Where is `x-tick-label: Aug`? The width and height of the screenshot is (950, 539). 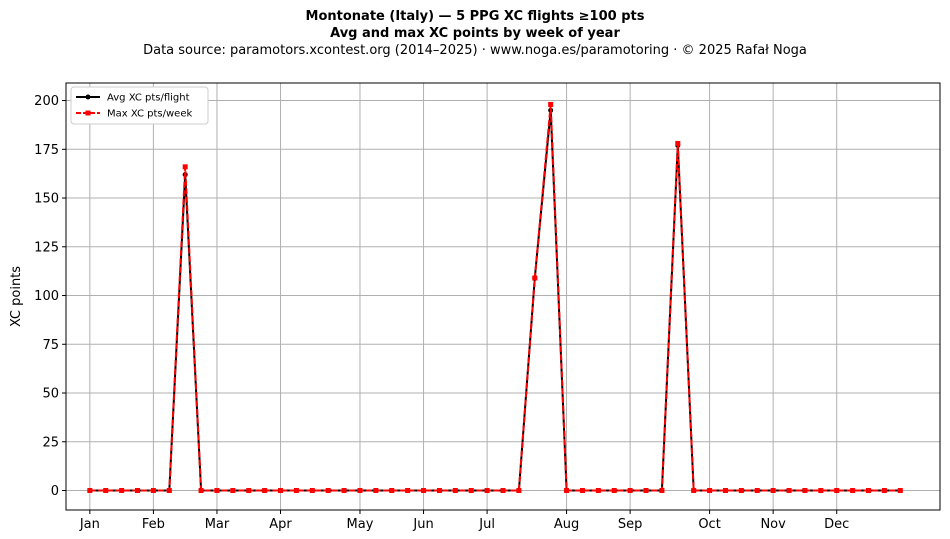
x-tick-label: Aug is located at coordinates (566, 524).